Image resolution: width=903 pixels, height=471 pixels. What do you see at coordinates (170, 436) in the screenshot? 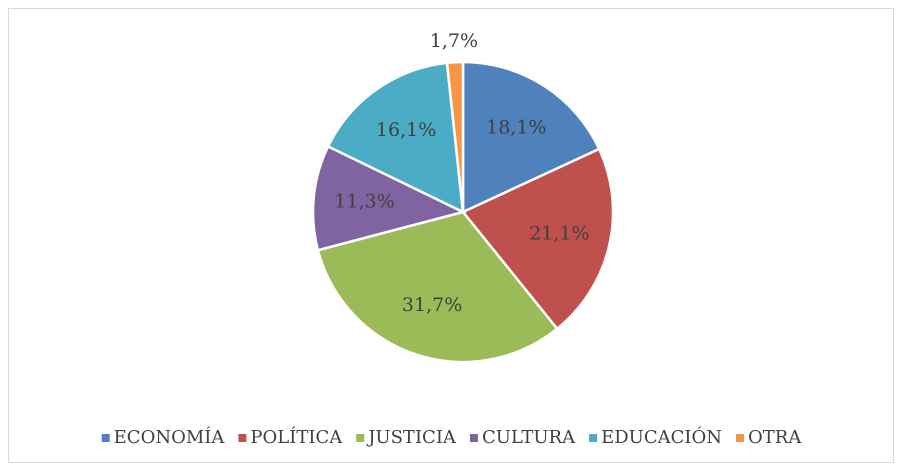
I see `legend-label: ECONOMÍA` at bounding box center [170, 436].